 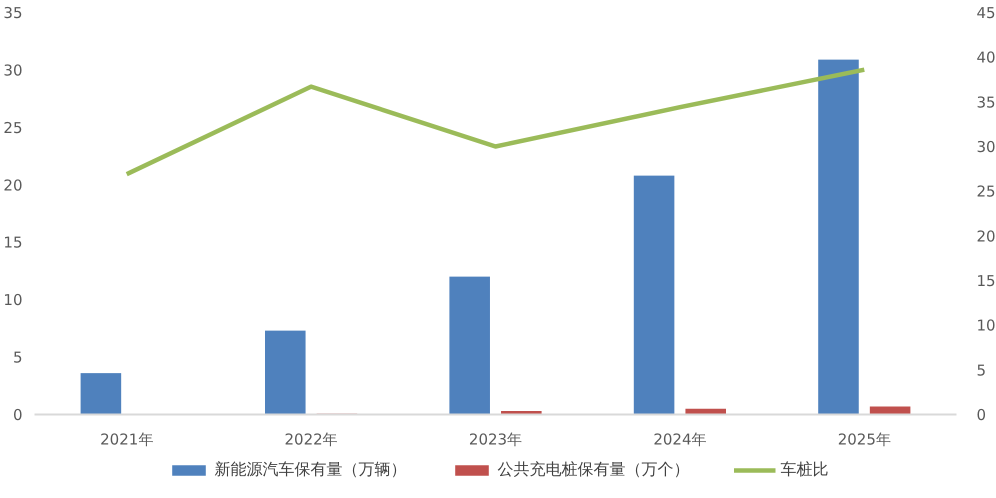 I want to click on x-tick-label: 2025年, so click(x=864, y=439).